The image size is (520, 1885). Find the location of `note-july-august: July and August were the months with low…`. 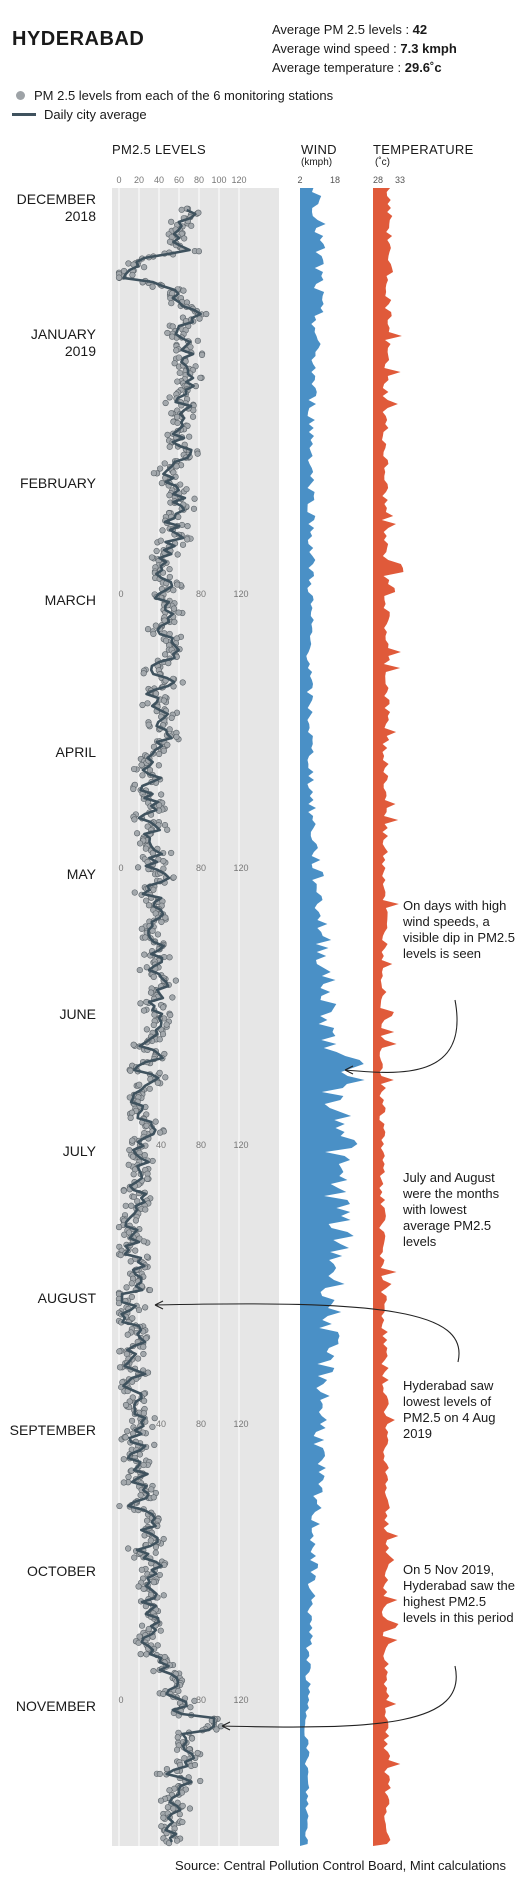

note-july-august: July and August were the months with low… is located at coordinates (451, 1209).